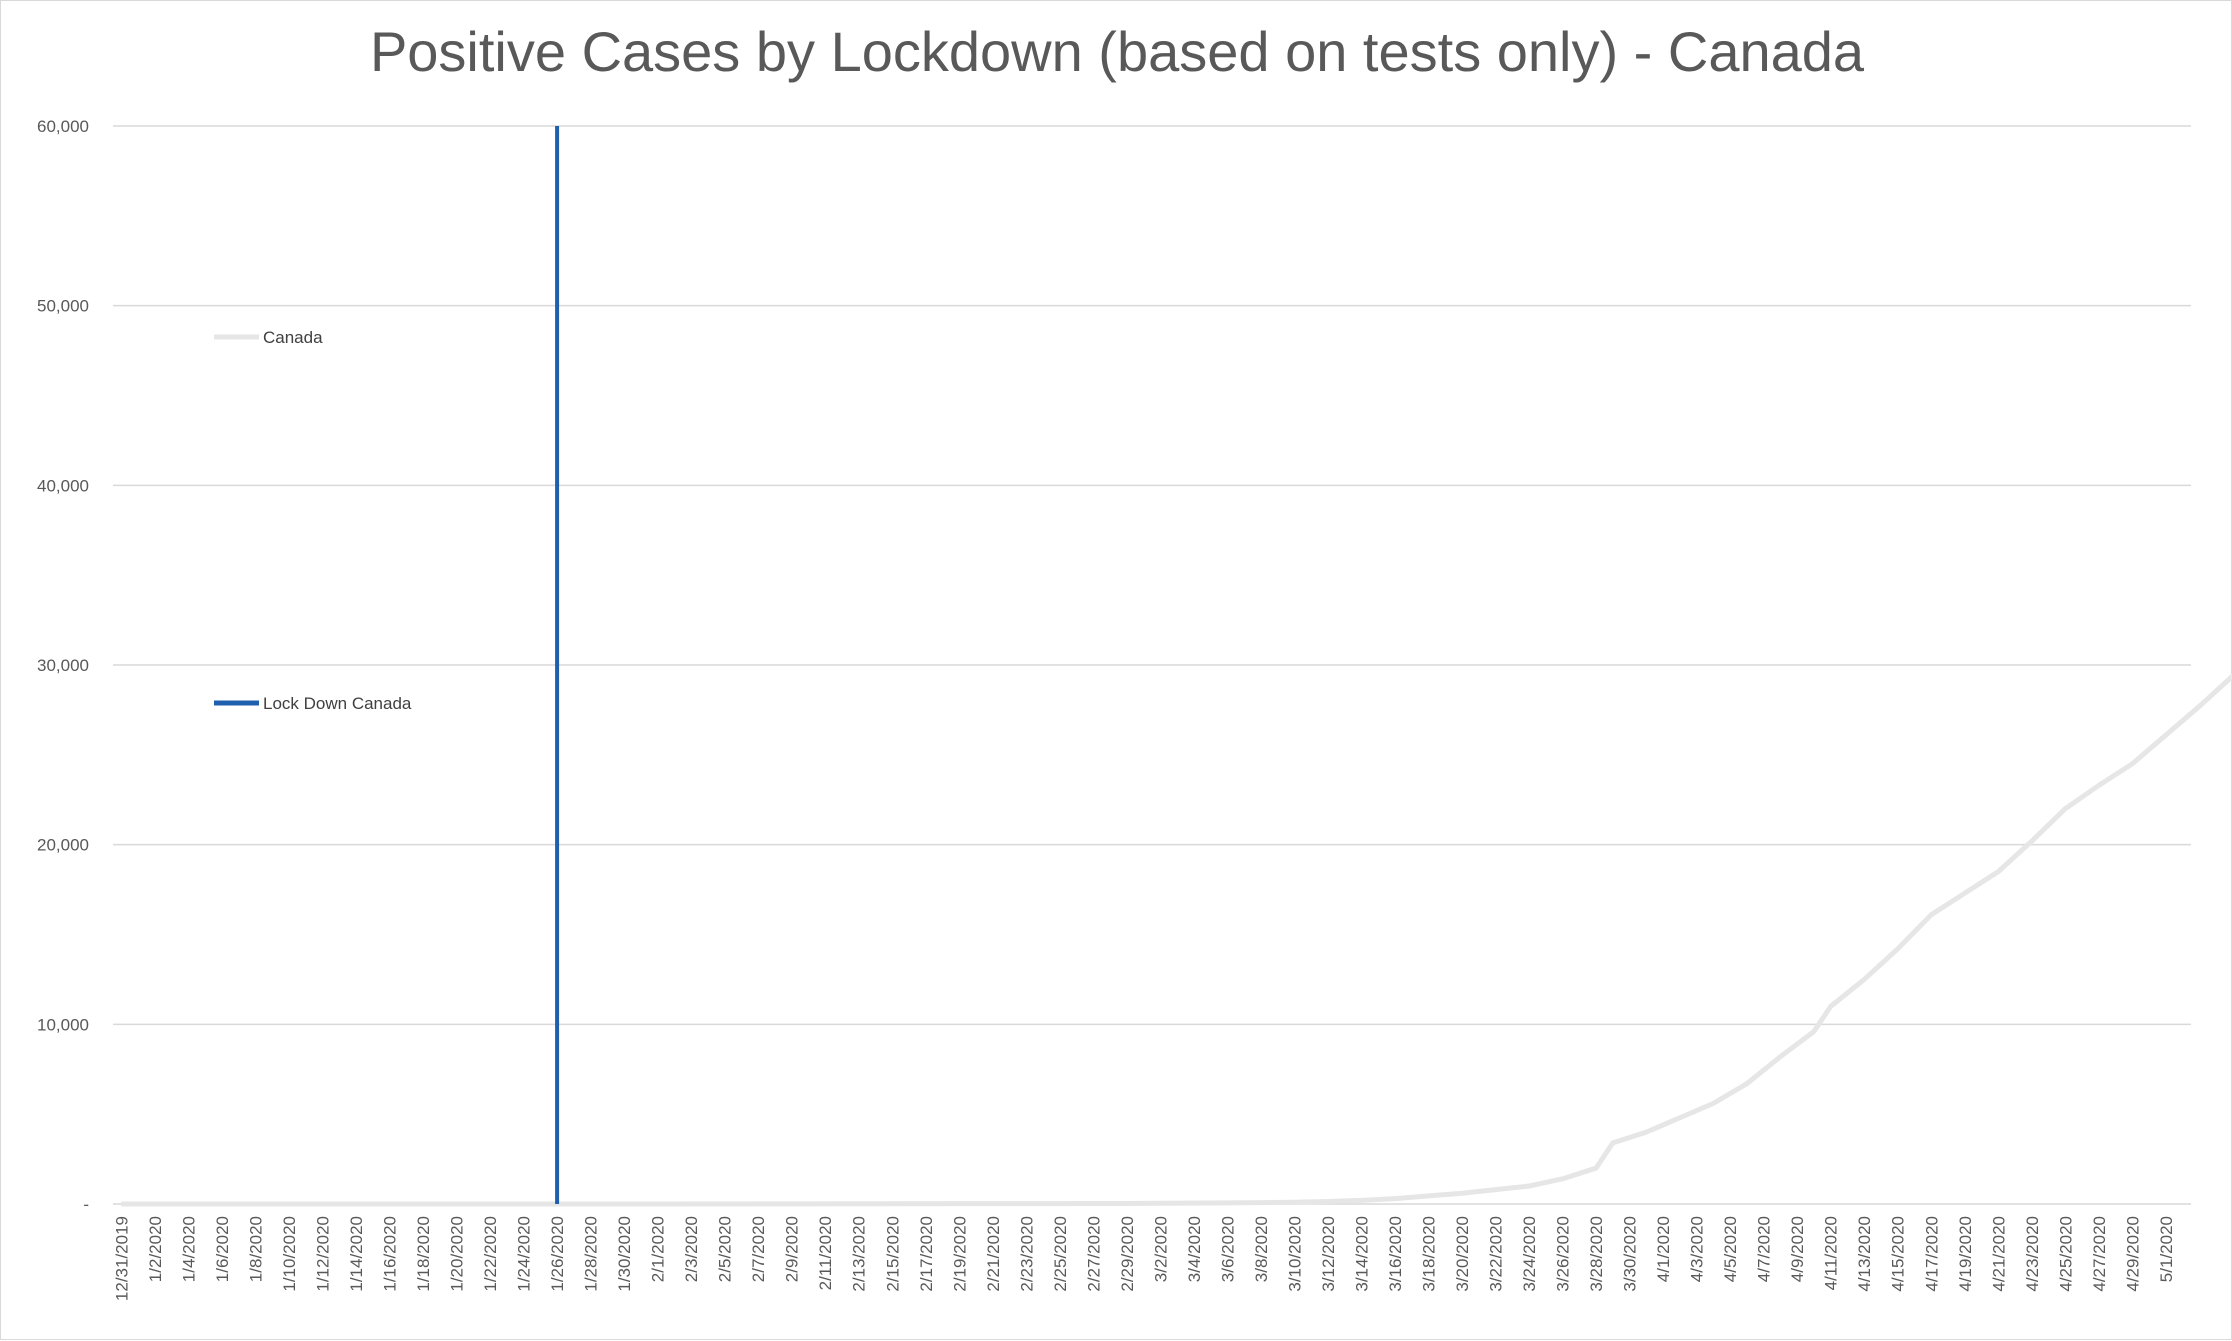 The image size is (2232, 1341). I want to click on y-tick-label: 10,000, so click(63, 1024).